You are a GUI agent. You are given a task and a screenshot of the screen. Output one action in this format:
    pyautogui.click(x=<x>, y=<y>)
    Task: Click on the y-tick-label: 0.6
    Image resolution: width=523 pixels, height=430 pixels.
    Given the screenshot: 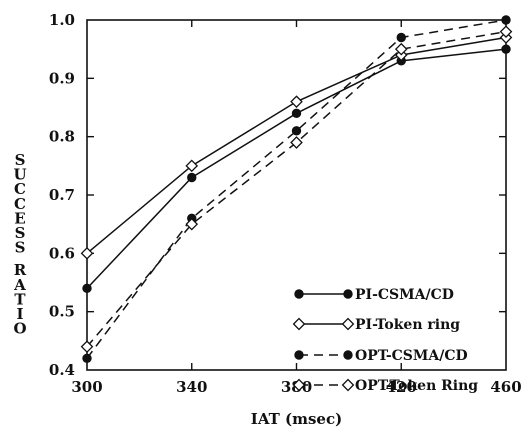 What is the action you would take?
    pyautogui.click(x=62, y=253)
    